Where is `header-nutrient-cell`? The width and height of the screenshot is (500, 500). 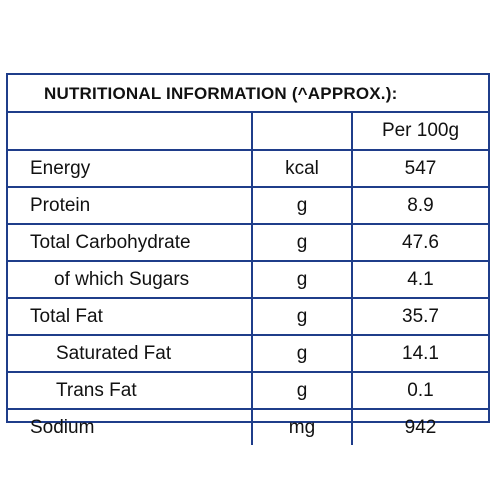
header-nutrient-cell is located at coordinates (130, 131).